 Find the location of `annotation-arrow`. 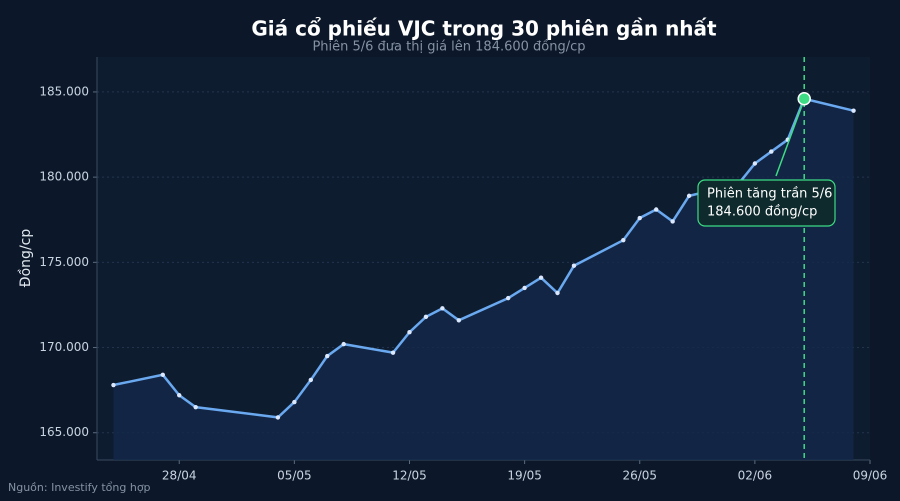

annotation-arrow is located at coordinates (789, 140).